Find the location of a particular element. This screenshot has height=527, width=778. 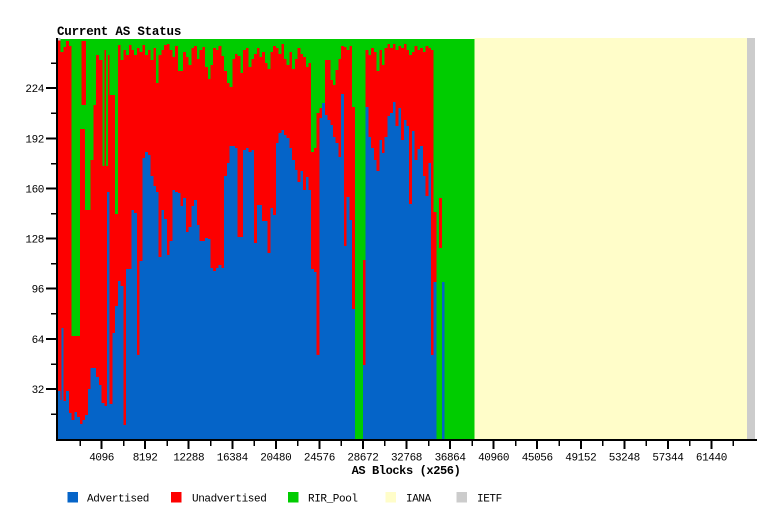

svg-text: 57344 is located at coordinates (668, 459).